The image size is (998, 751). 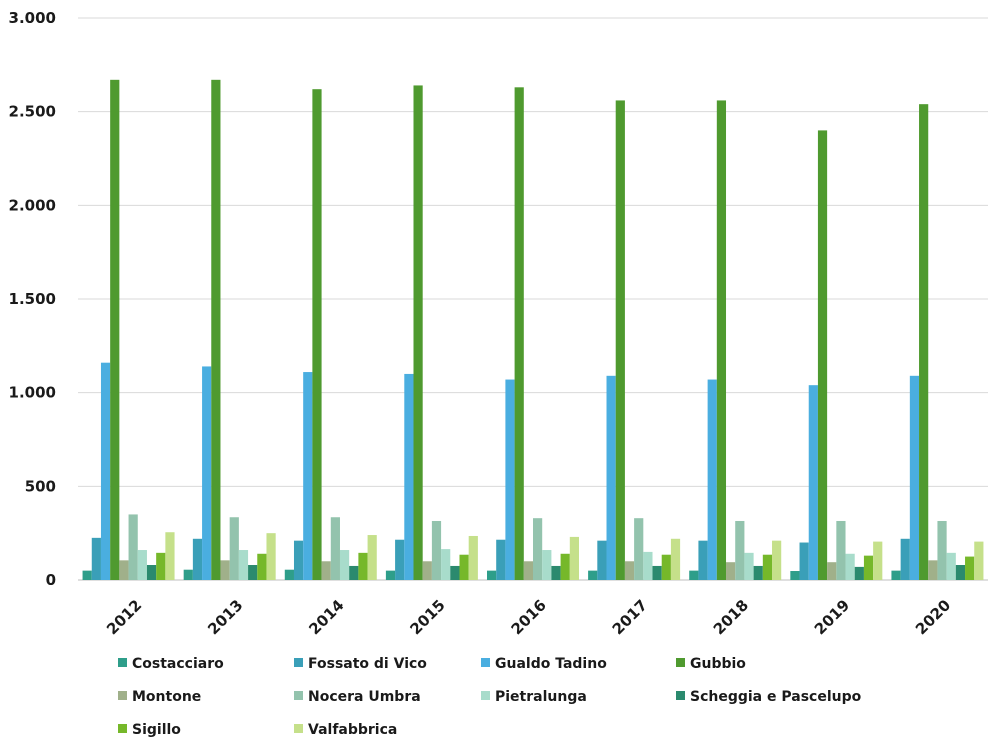 What do you see at coordinates (942, 550) in the screenshot?
I see `bar-nocera-umbra-2020` at bounding box center [942, 550].